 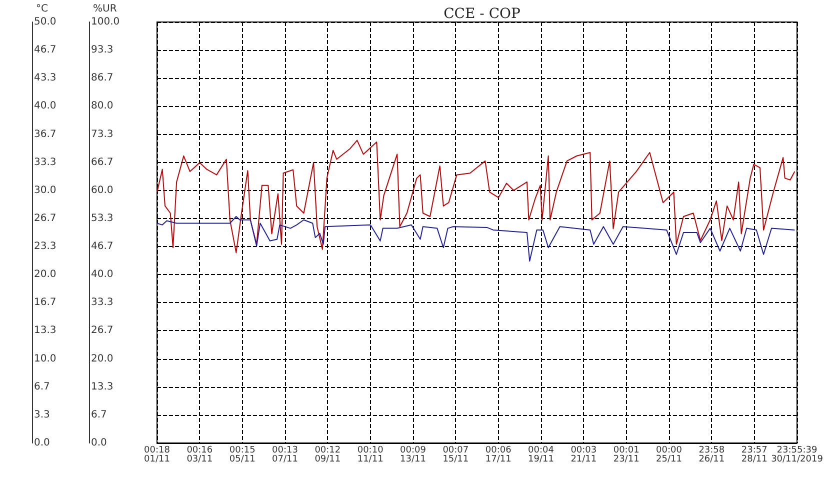 What do you see at coordinates (42, 386) in the screenshot?
I see `y-tick-label: 6.7` at bounding box center [42, 386].